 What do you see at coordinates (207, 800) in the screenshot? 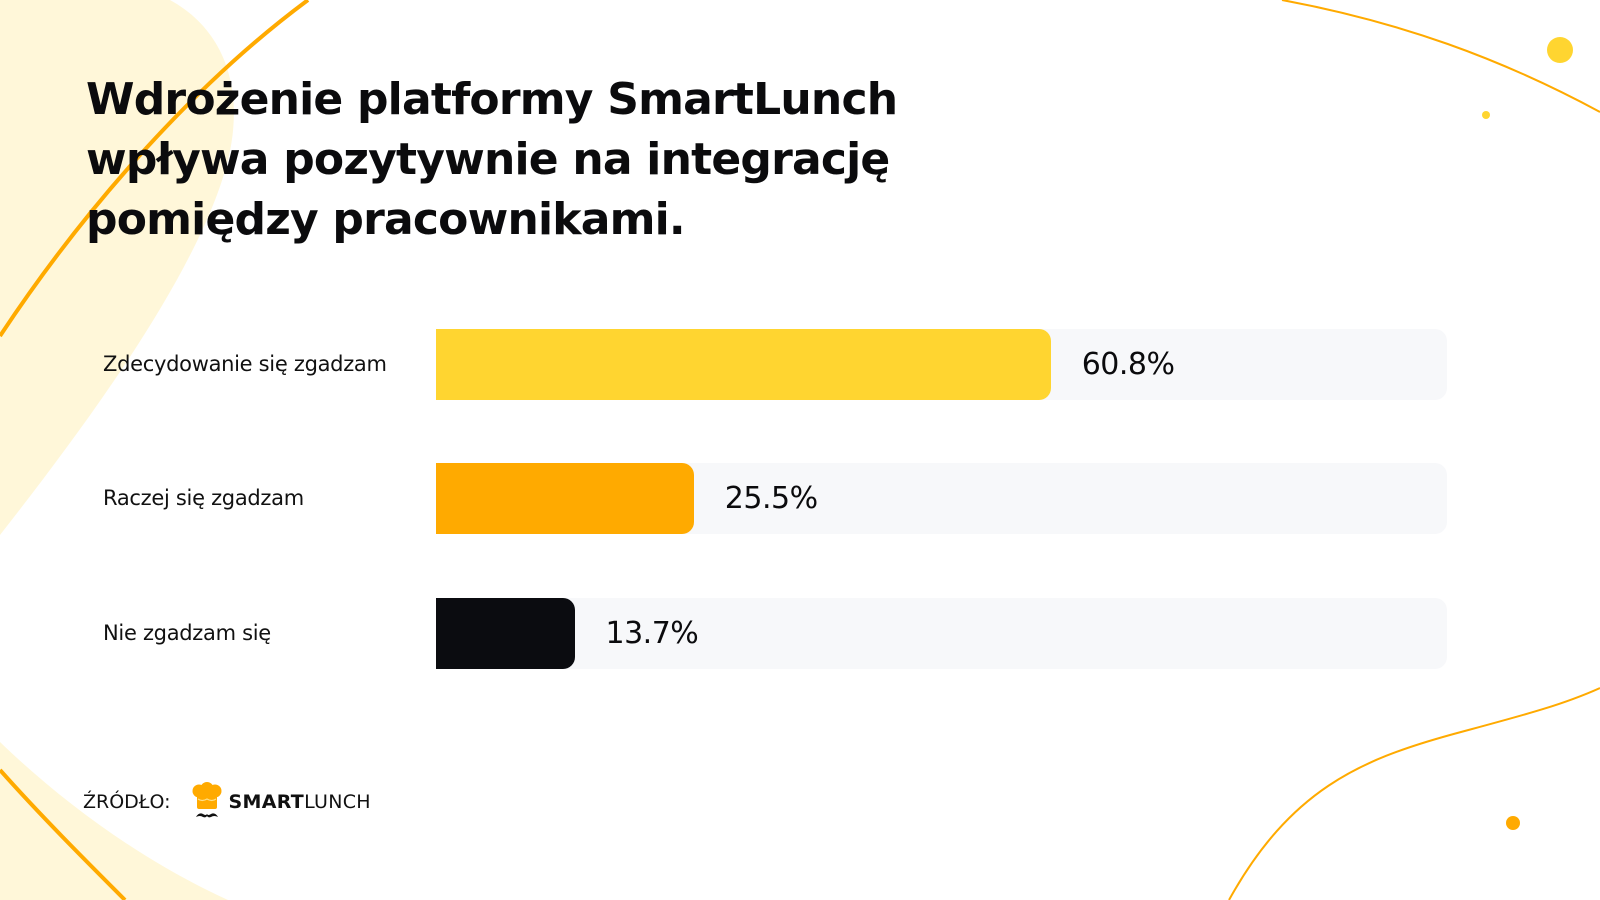
I see `chef-hat-mustache-icon` at bounding box center [207, 800].